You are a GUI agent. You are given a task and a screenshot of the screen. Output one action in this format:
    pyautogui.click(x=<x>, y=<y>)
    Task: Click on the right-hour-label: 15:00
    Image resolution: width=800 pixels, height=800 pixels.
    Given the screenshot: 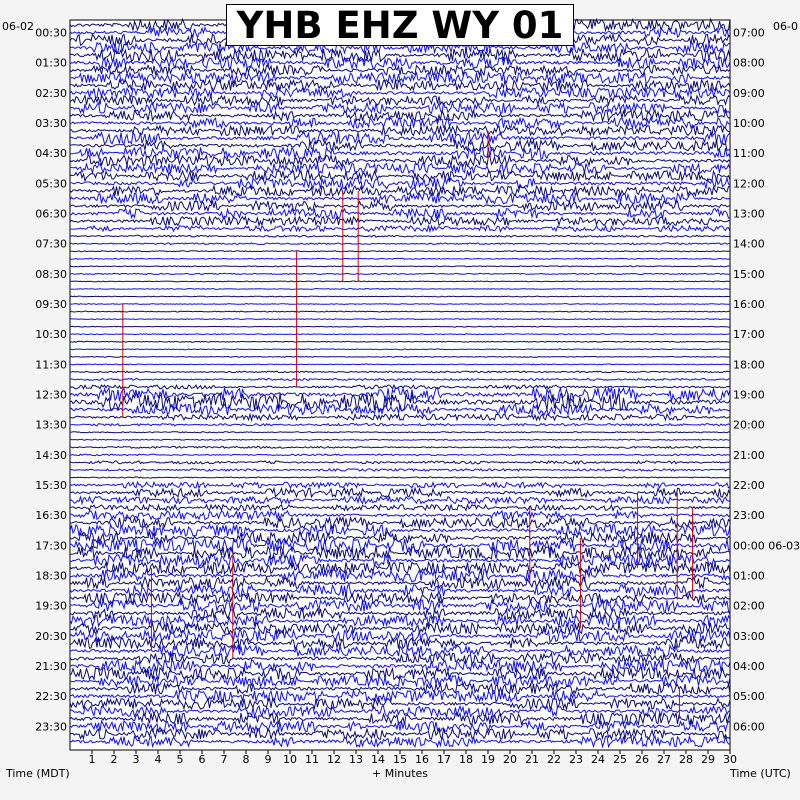 What is the action you would take?
    pyautogui.click(x=749, y=274)
    